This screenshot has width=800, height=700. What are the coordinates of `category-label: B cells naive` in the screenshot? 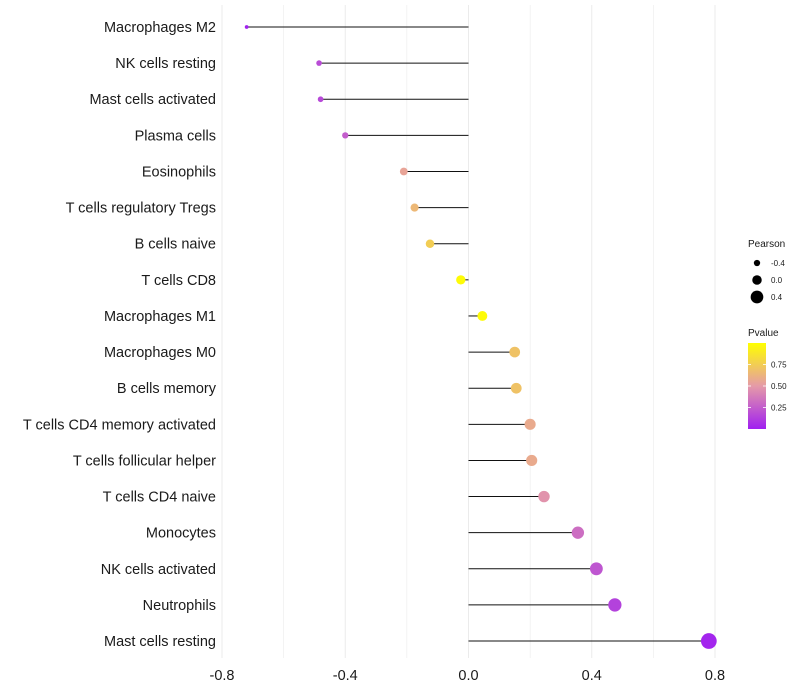 It's located at (175, 245).